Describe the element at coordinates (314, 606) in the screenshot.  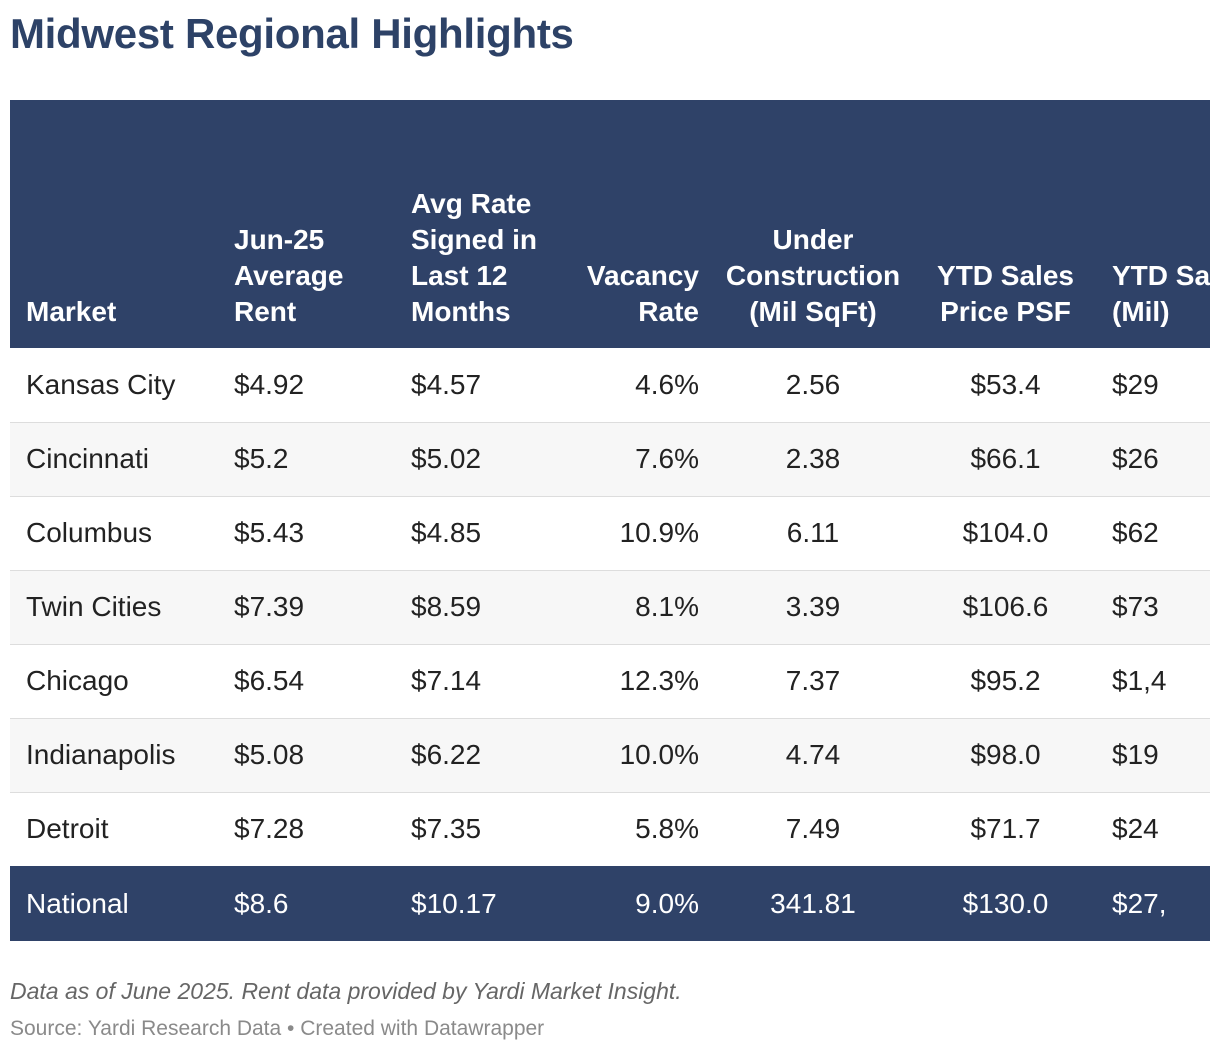
I see `table-cell: $7.39` at that location.